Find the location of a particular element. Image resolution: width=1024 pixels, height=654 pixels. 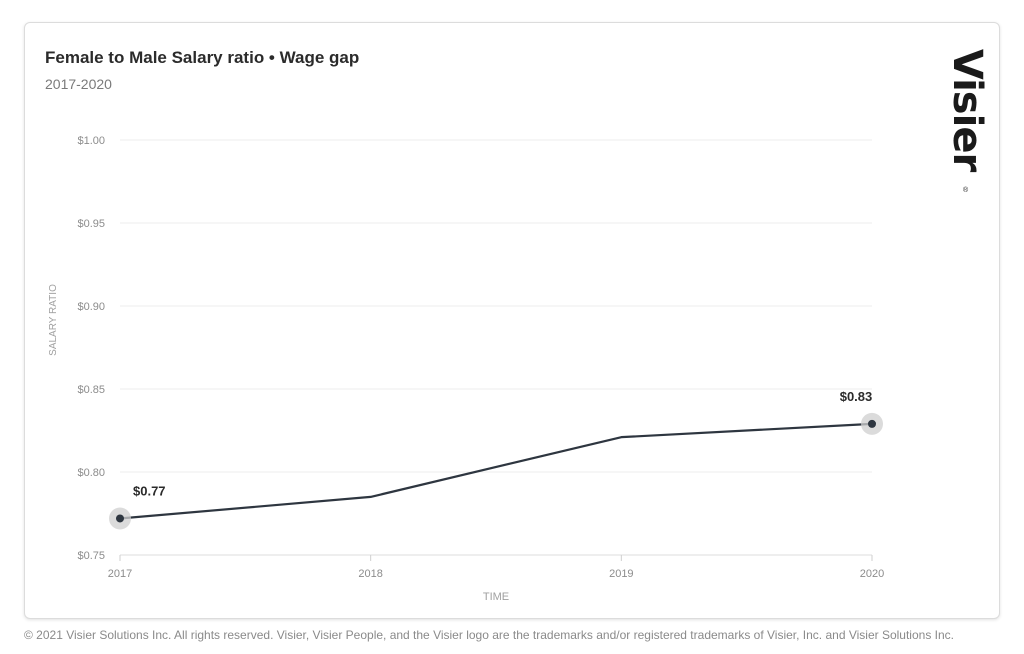

y-tick-label: $1.00 is located at coordinates (91, 141).